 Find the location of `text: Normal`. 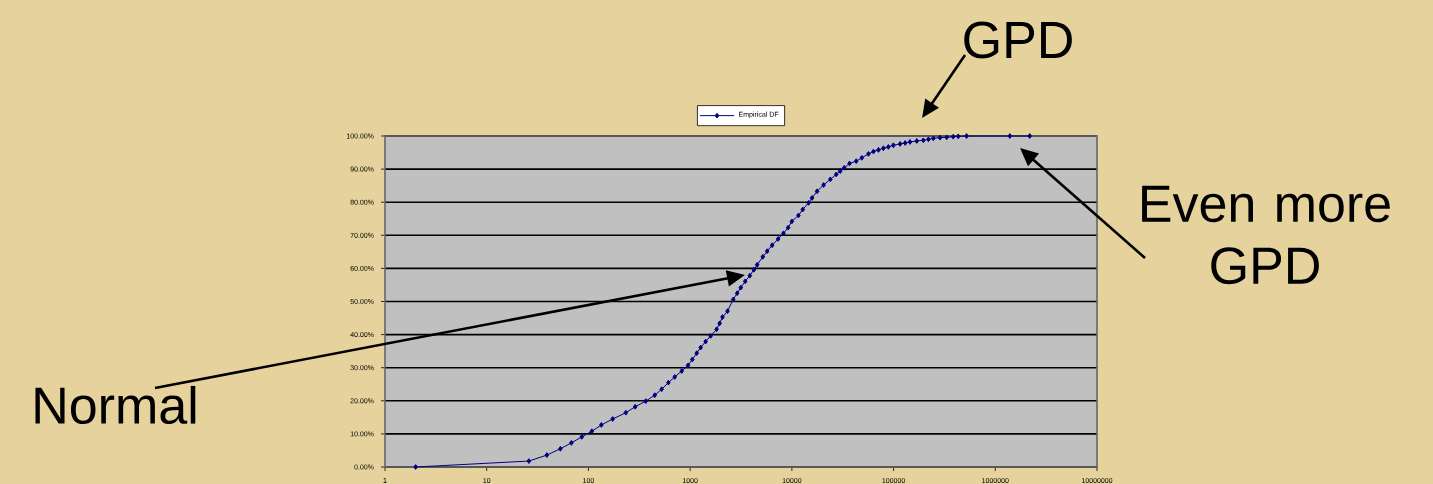

text: Normal is located at coordinates (115, 405).